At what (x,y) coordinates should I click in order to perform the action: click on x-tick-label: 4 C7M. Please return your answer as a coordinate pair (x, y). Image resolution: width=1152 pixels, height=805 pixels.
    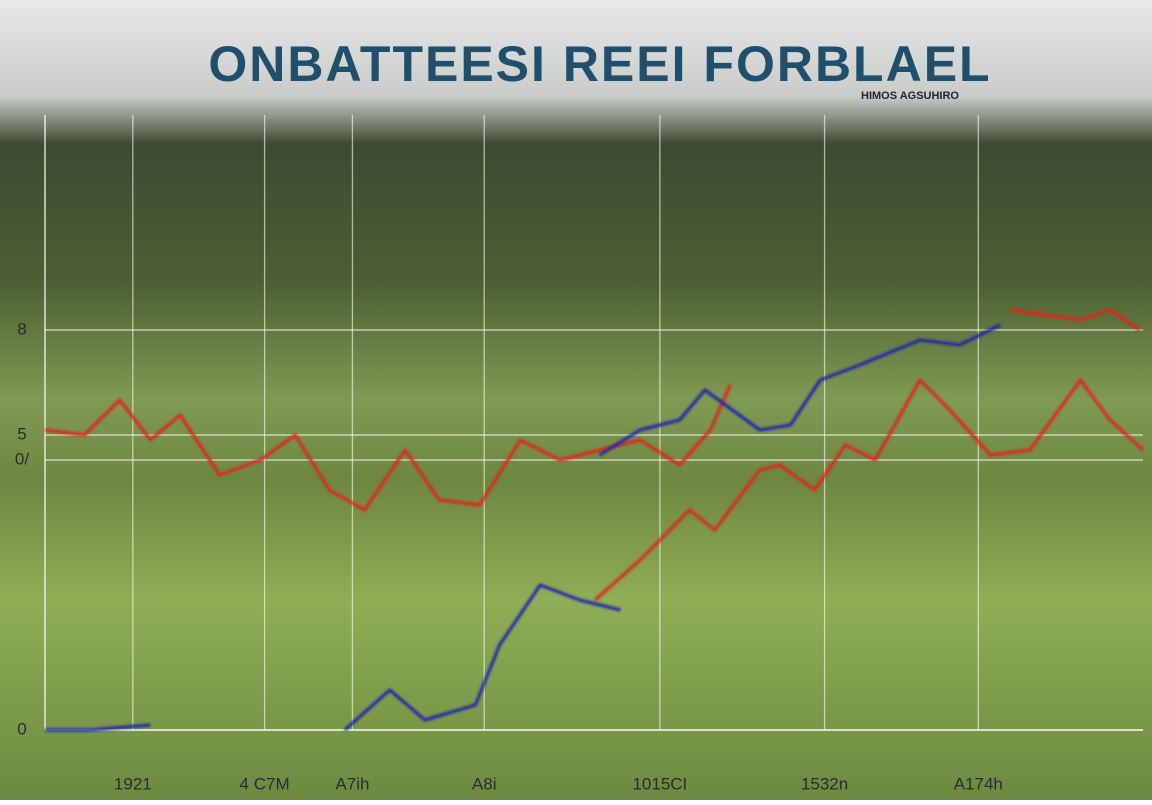
    Looking at the image, I should click on (265, 783).